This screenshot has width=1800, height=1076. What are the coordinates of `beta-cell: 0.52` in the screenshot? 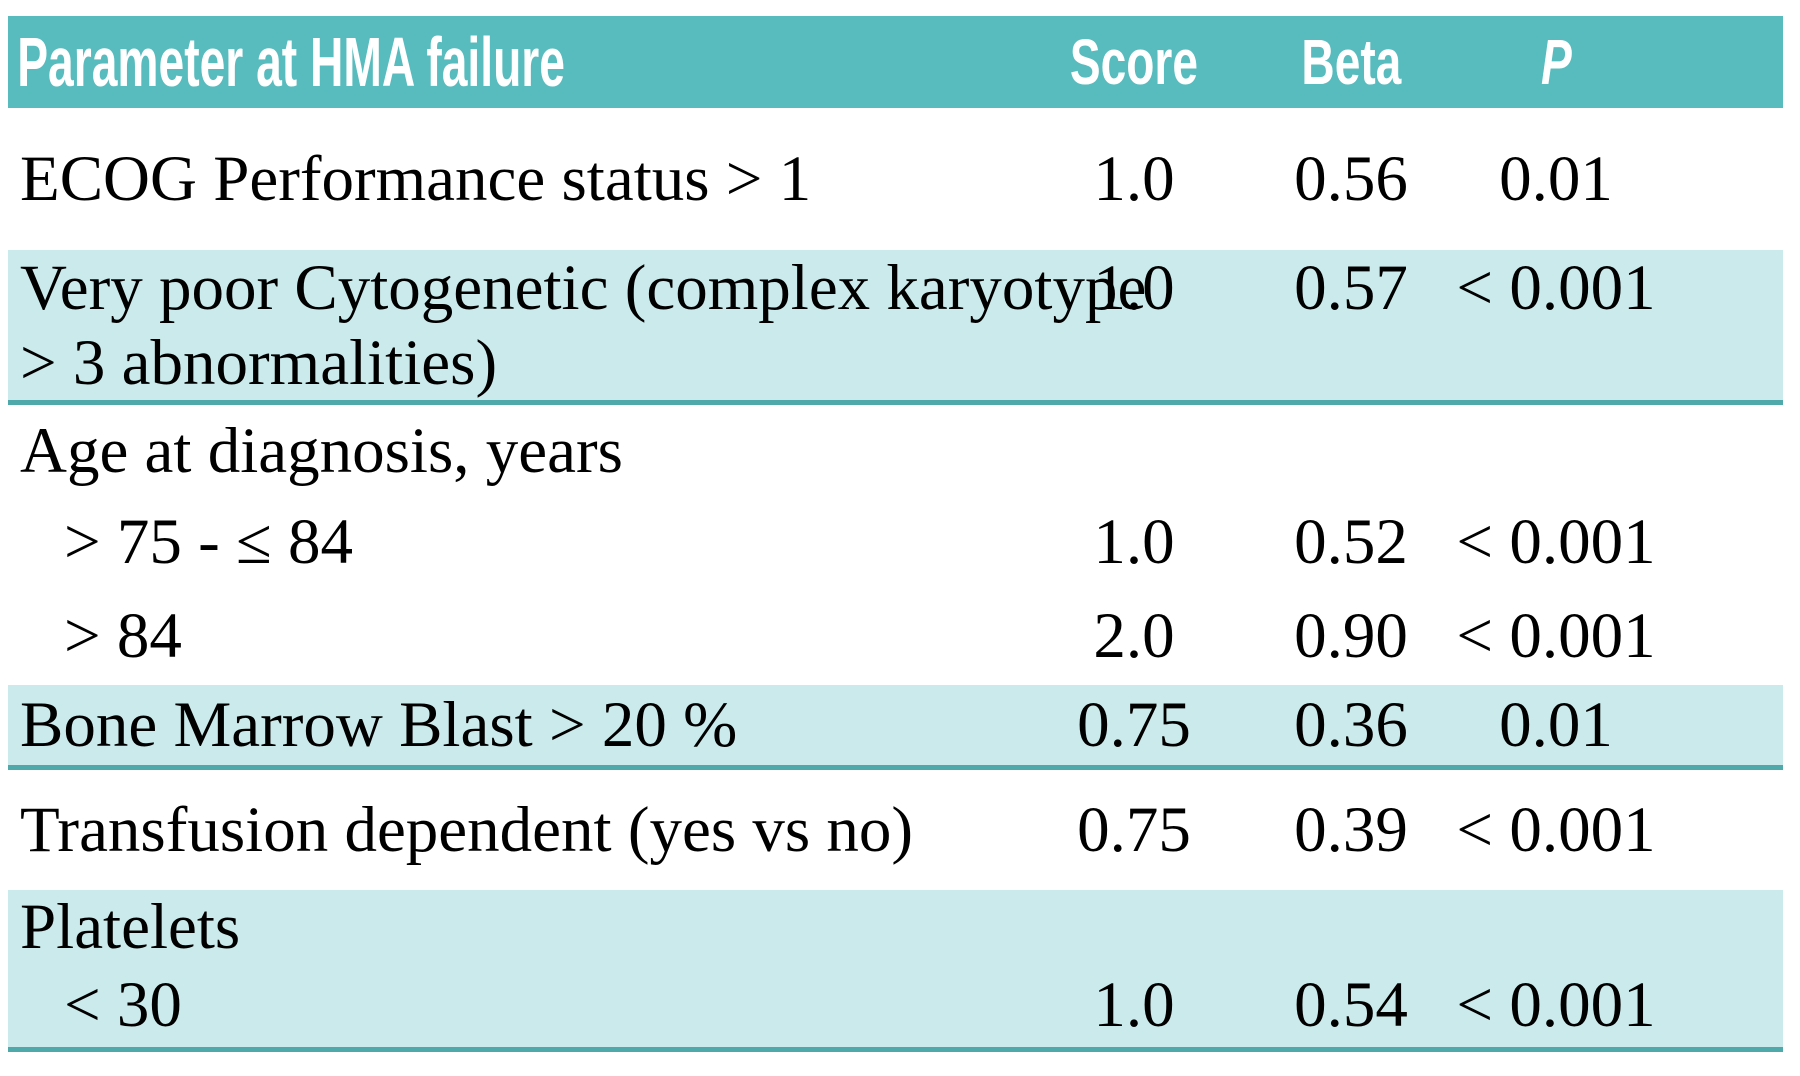 It's located at (1351, 541).